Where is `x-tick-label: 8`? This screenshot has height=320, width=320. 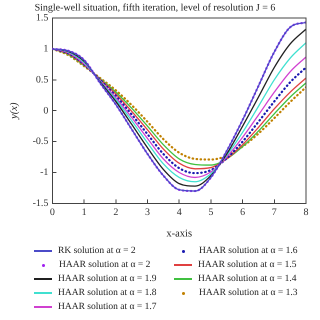
x-tick-label: 8 is located at coordinates (306, 212).